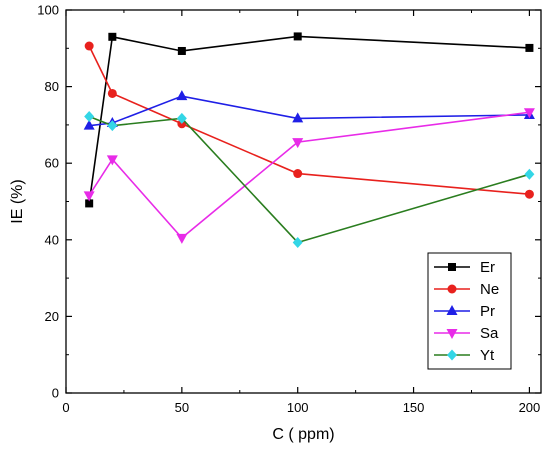 The image size is (550, 454). What do you see at coordinates (303, 434) in the screenshot?
I see `x-axis-title: C ( ppm)` at bounding box center [303, 434].